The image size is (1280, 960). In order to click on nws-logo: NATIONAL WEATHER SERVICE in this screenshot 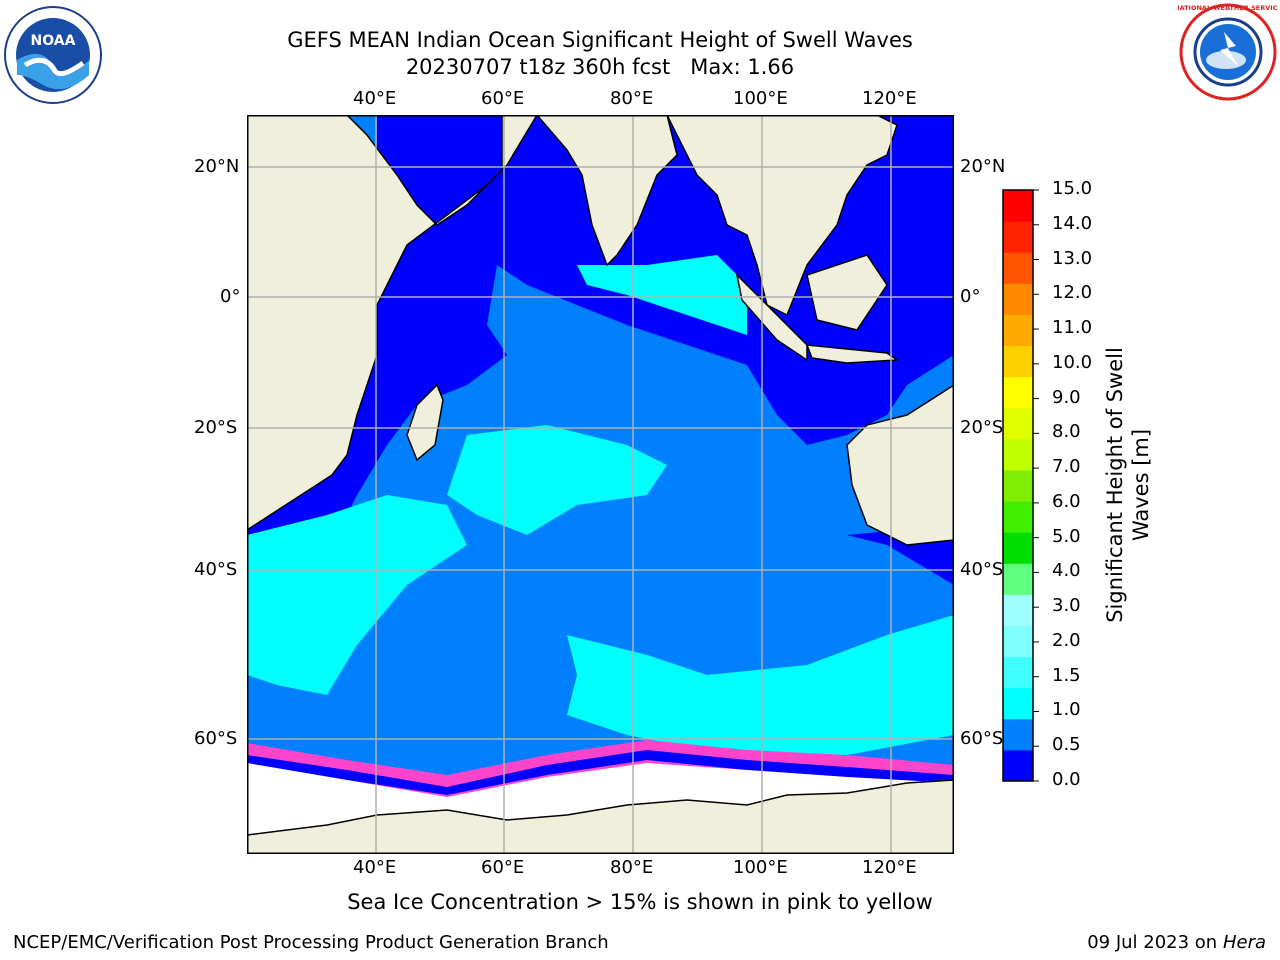, I will do `click(1228, 52)`.